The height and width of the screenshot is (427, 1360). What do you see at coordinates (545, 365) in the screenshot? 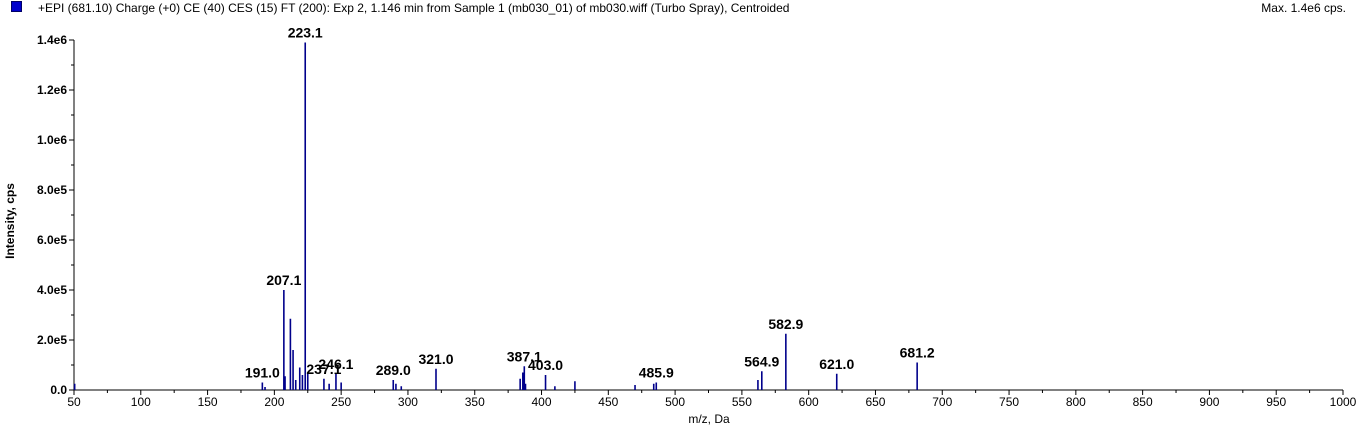
I see `peak-label: 403.0` at bounding box center [545, 365].